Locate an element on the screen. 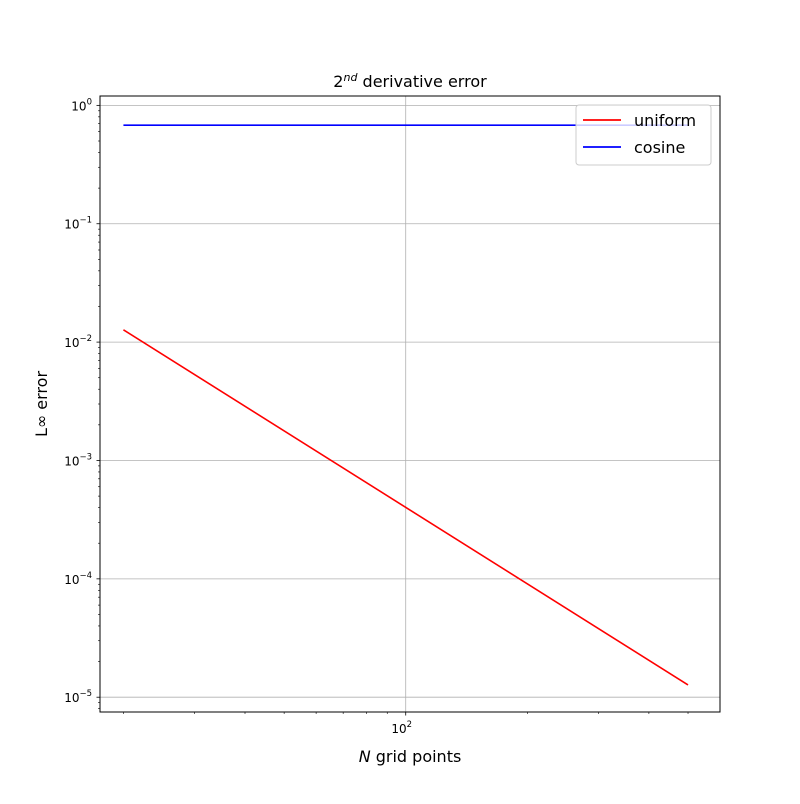  chart-title-superscript: nd is located at coordinates (350, 77).